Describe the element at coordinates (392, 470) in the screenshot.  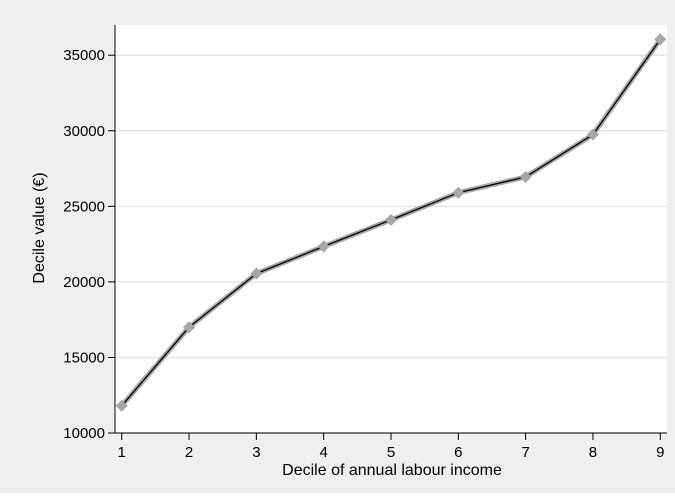
I see `x-axis-label: Decile of annual labour income` at that location.